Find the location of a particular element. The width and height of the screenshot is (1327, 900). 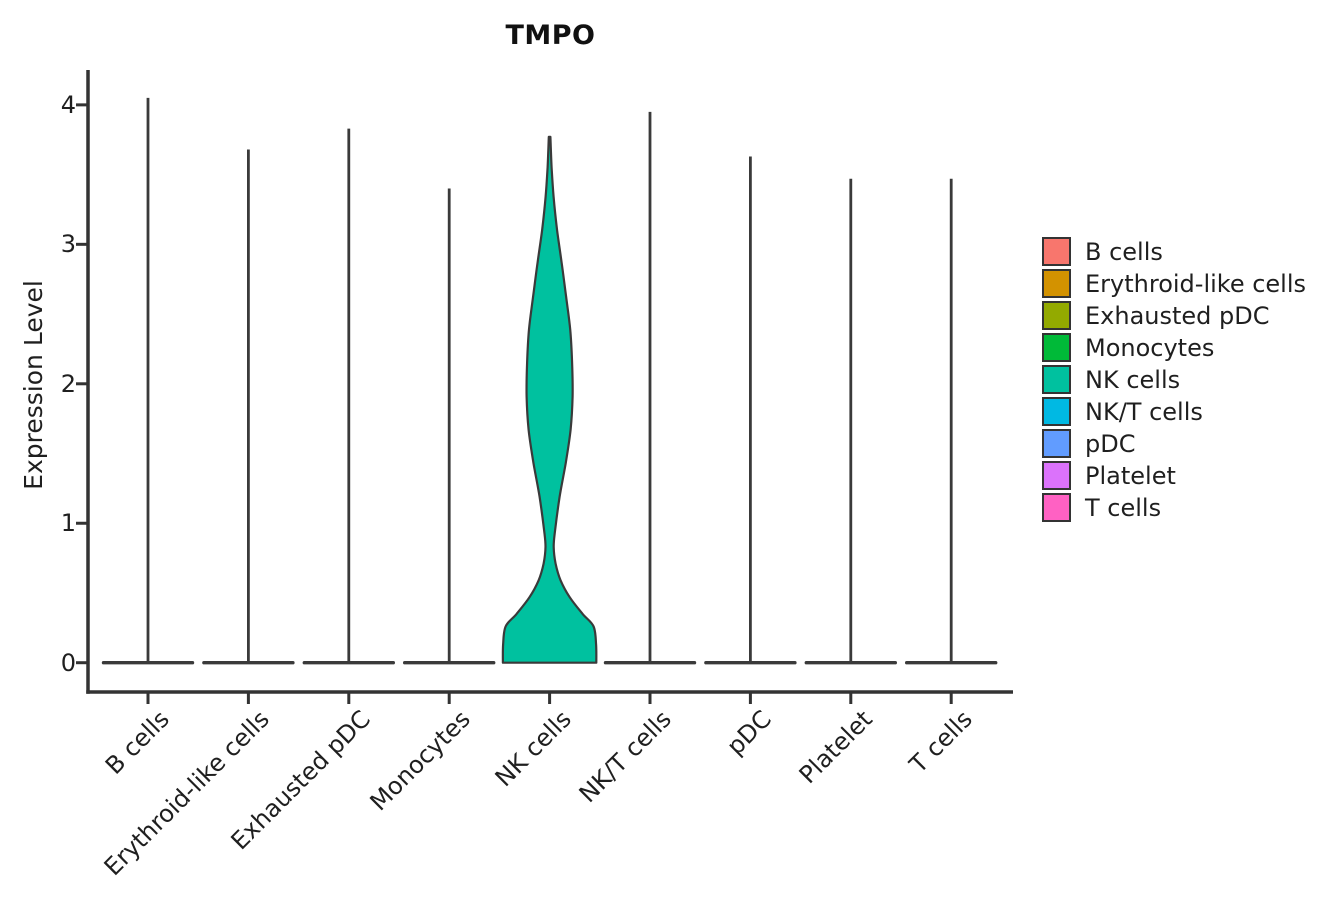

legend-label: Erythroid-like cells is located at coordinates (1196, 283).